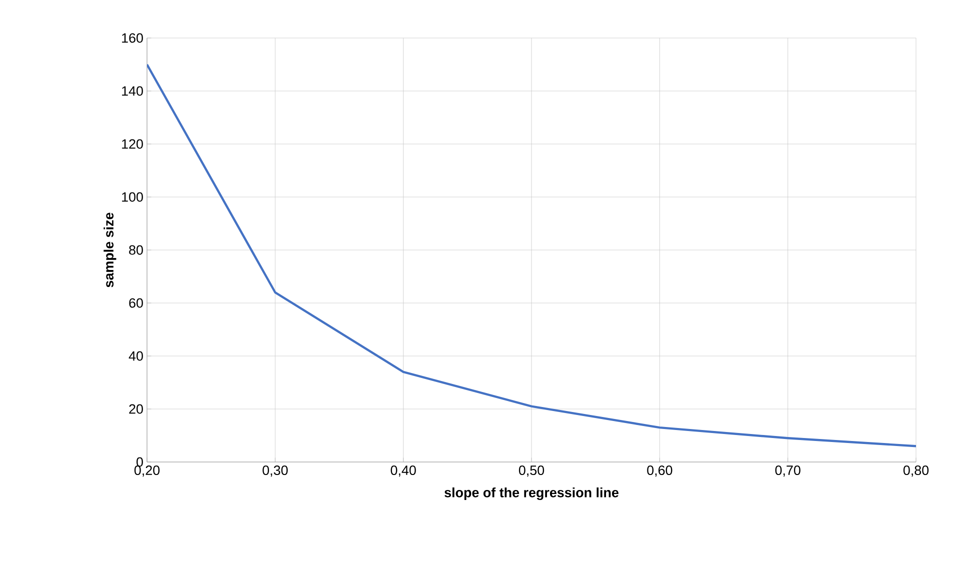 This screenshot has width=956, height=578. What do you see at coordinates (136, 303) in the screenshot?
I see `y-tick-label: 60` at bounding box center [136, 303].